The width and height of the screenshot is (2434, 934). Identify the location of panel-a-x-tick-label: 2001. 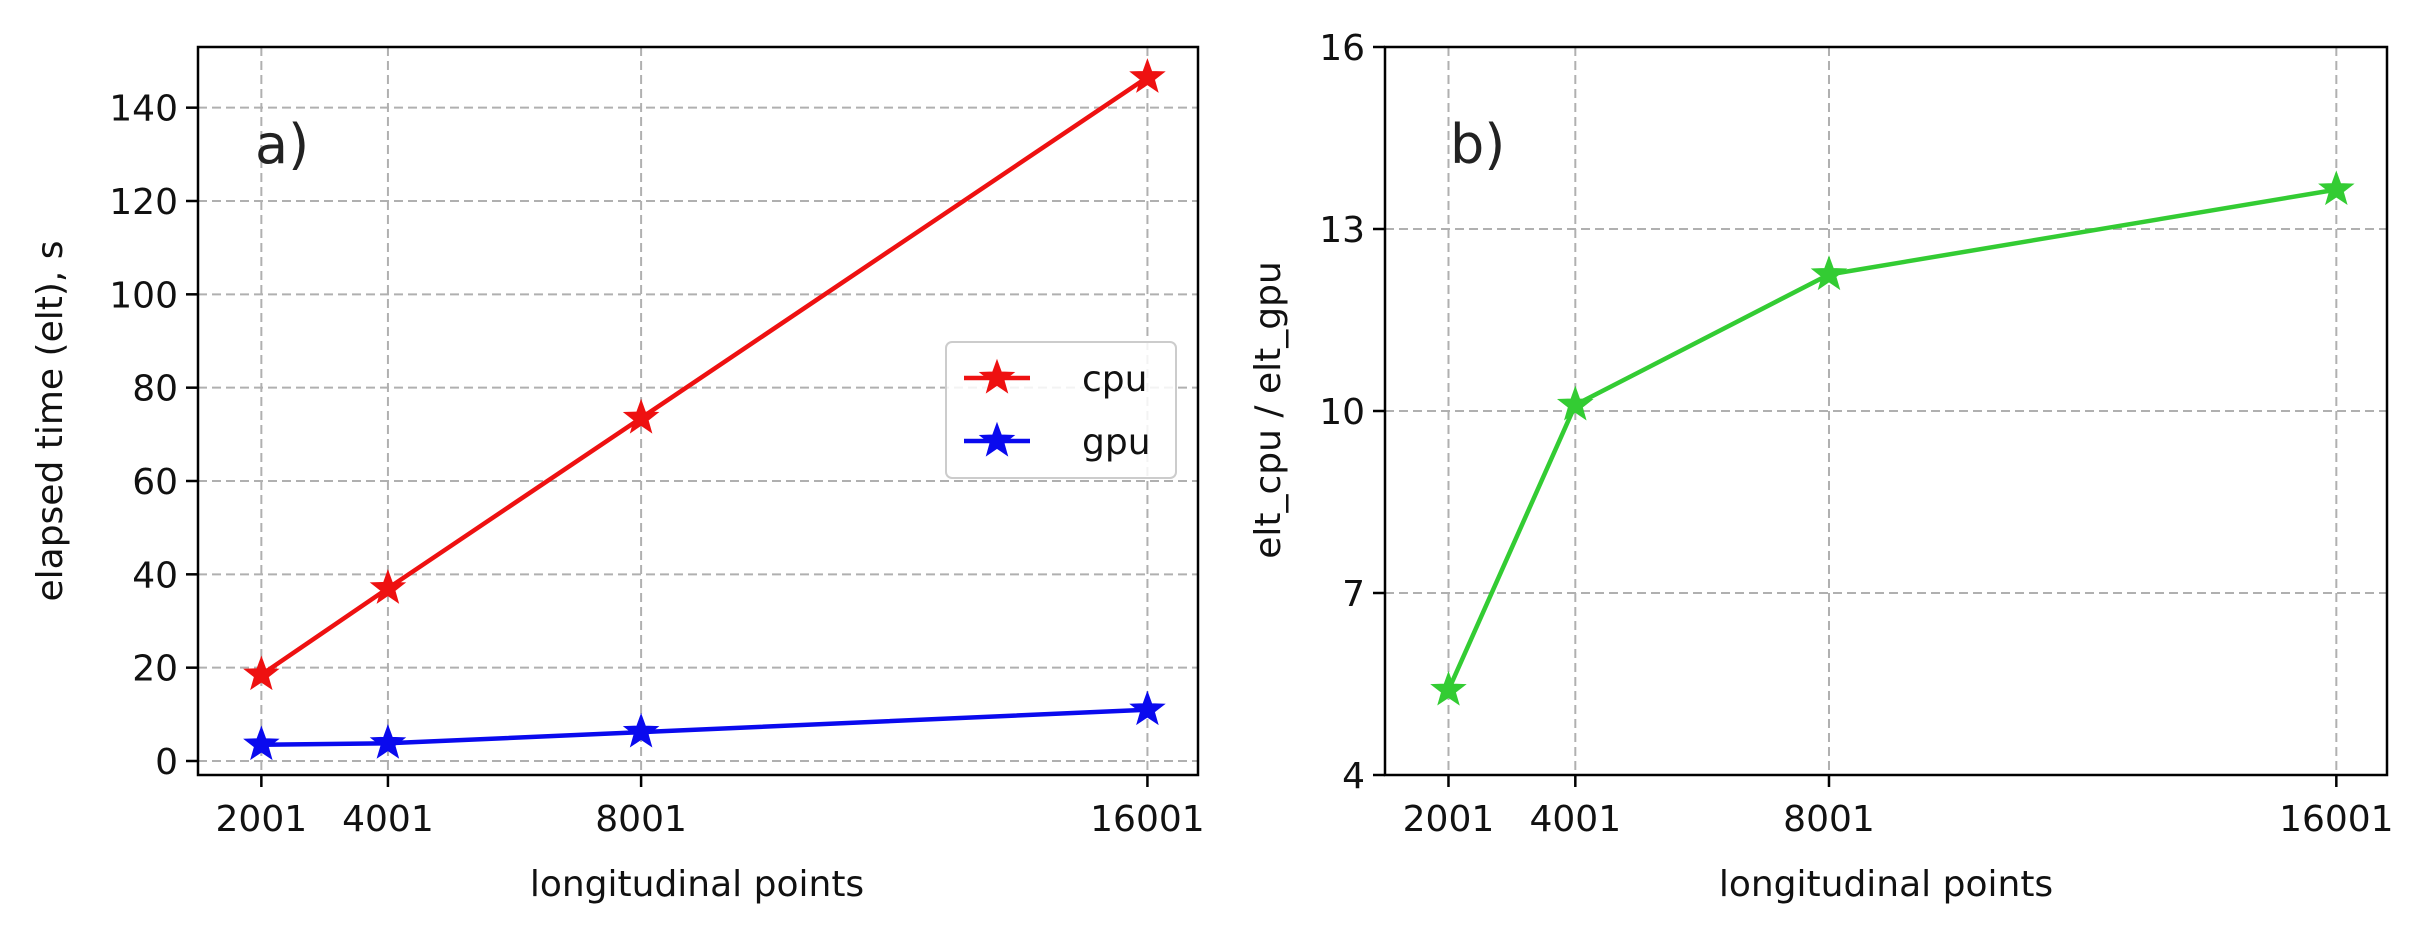
(262, 819).